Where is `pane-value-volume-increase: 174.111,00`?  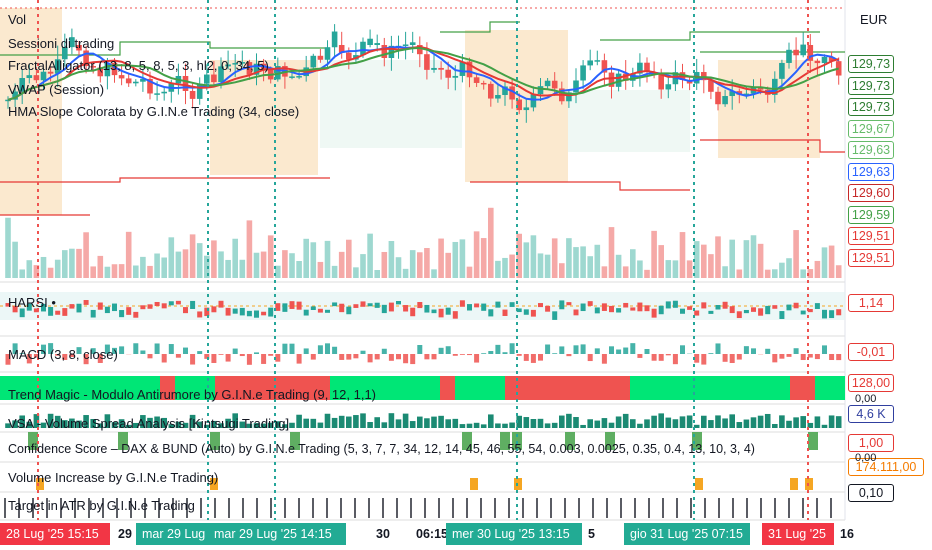
pane-value-volume-increase: 174.111,00 is located at coordinates (886, 467).